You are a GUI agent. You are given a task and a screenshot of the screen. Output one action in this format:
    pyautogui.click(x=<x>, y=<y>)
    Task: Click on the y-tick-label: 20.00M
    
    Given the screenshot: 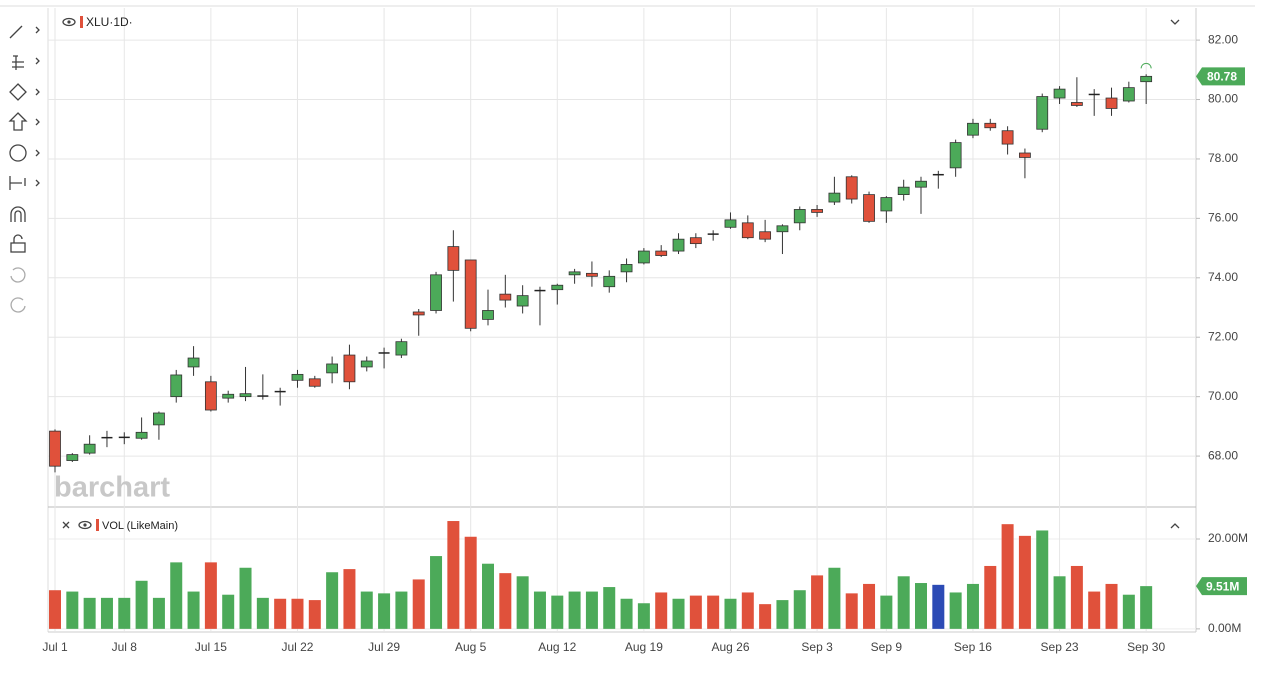 What is the action you would take?
    pyautogui.click(x=1228, y=538)
    